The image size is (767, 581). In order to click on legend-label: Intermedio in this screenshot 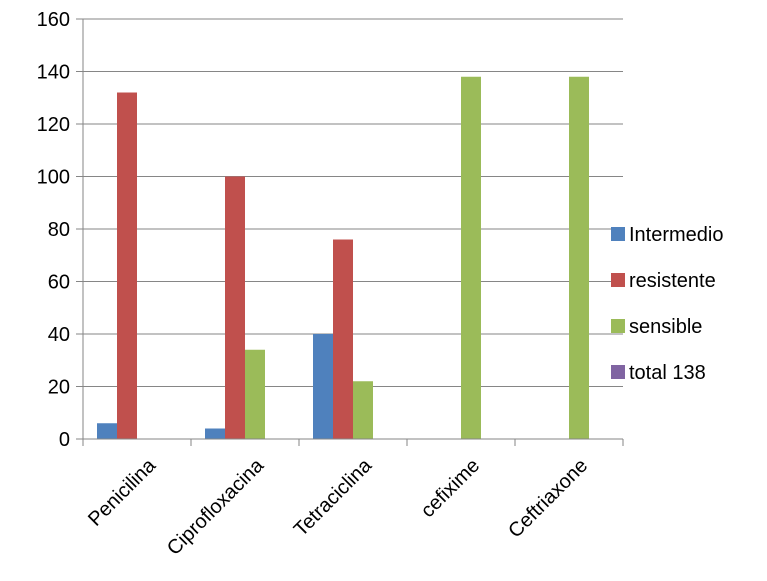, I will do `click(676, 235)`.